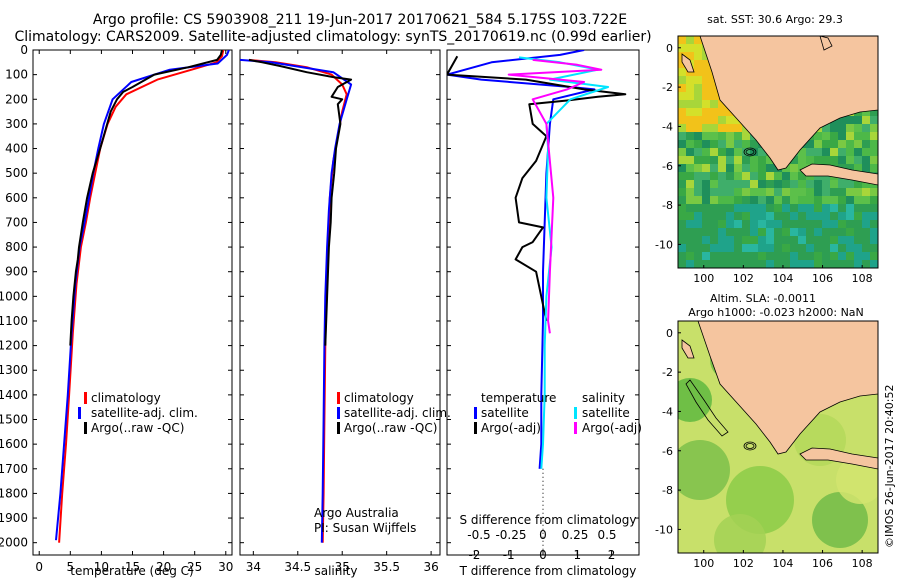 The width and height of the screenshot is (900, 580). I want to click on depth-tick-label: 700, so click(16, 222).